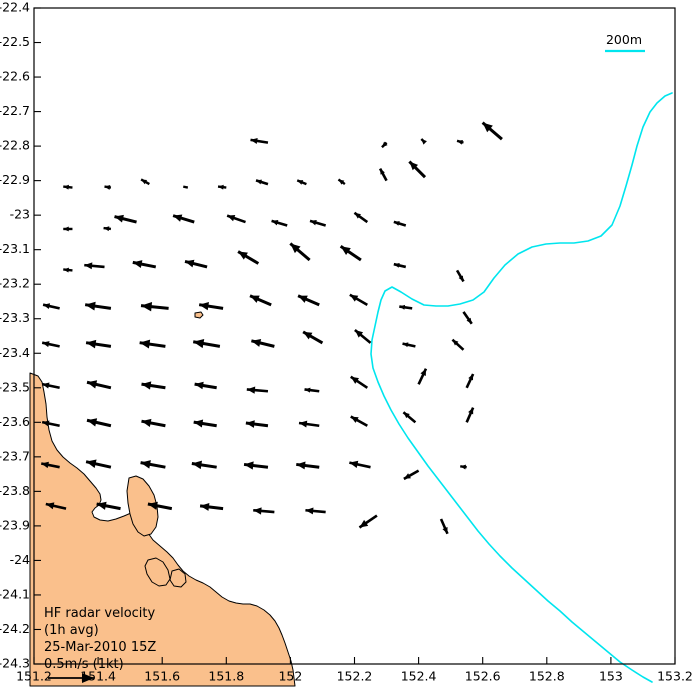  What do you see at coordinates (419, 676) in the screenshot?
I see `x-tick-label: 152.4` at bounding box center [419, 676].